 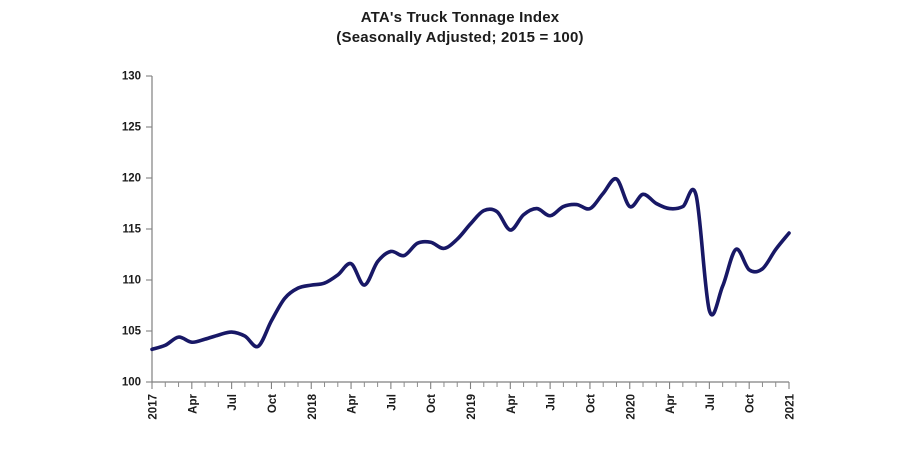 What do you see at coordinates (131, 179) in the screenshot?
I see `y-tick-label: 120` at bounding box center [131, 179].